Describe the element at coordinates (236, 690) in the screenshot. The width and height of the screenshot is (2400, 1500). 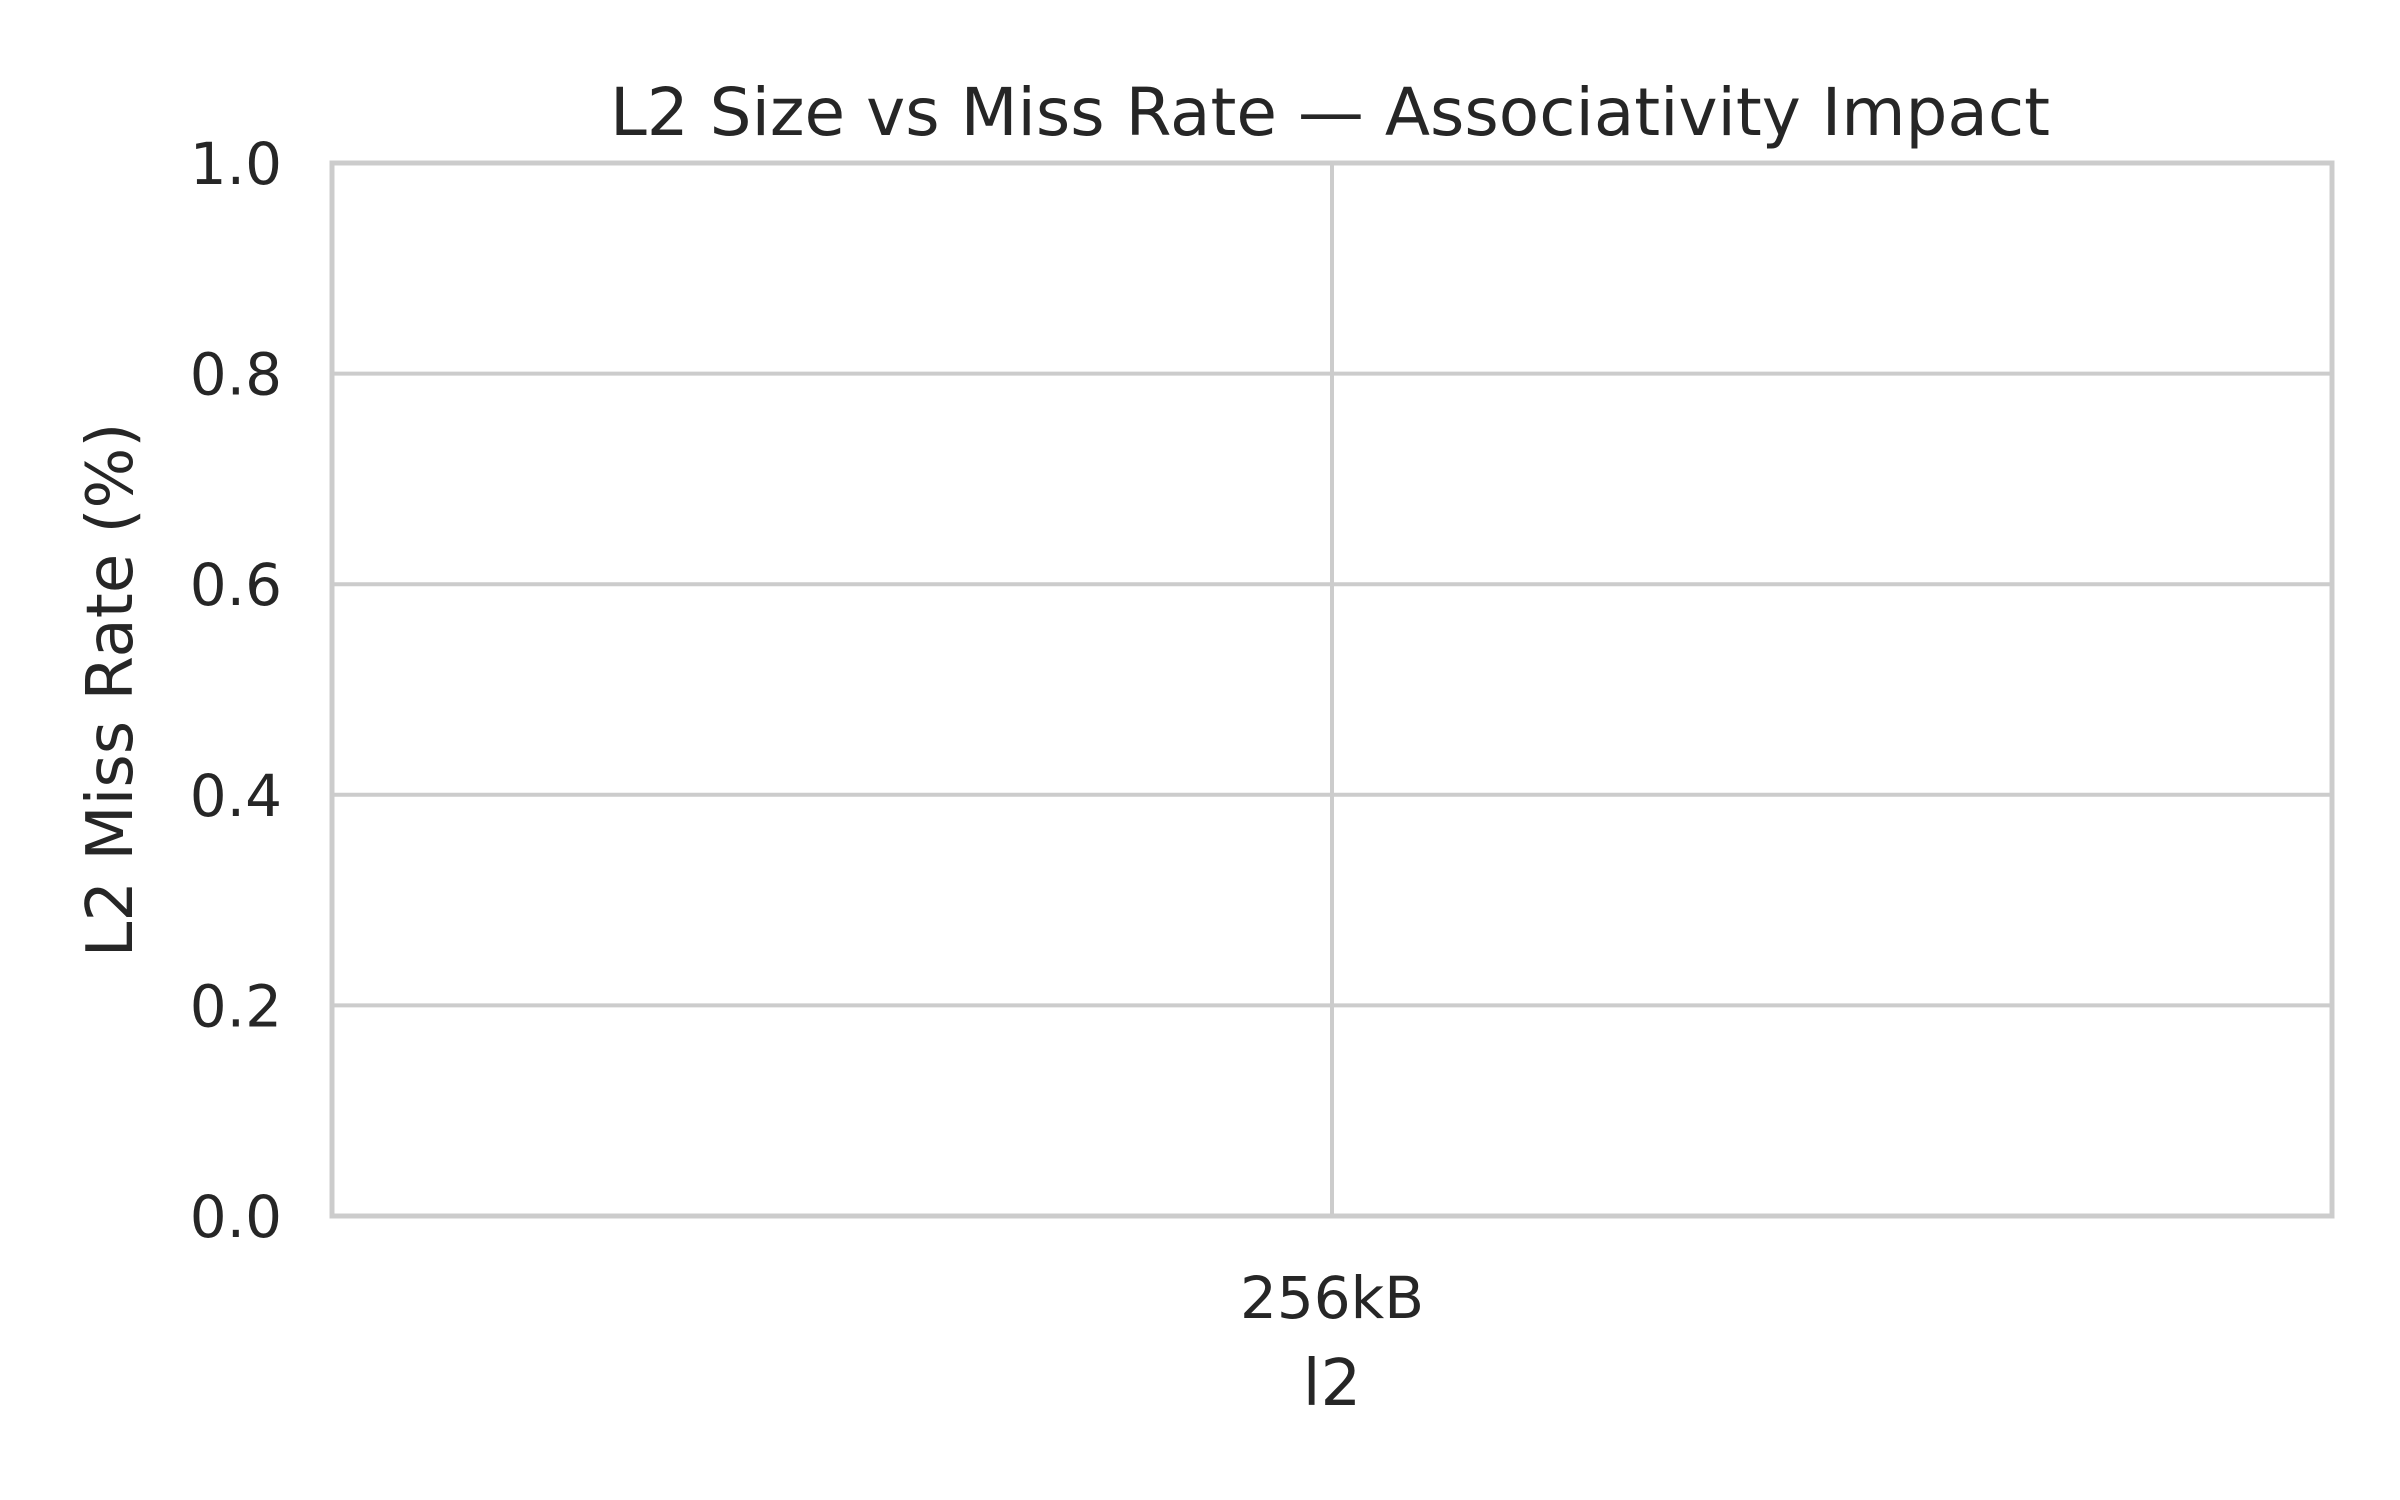
I see `y-axis-ticks: 0.0 0.2 0.4 0.6 0.8 1.0` at that location.